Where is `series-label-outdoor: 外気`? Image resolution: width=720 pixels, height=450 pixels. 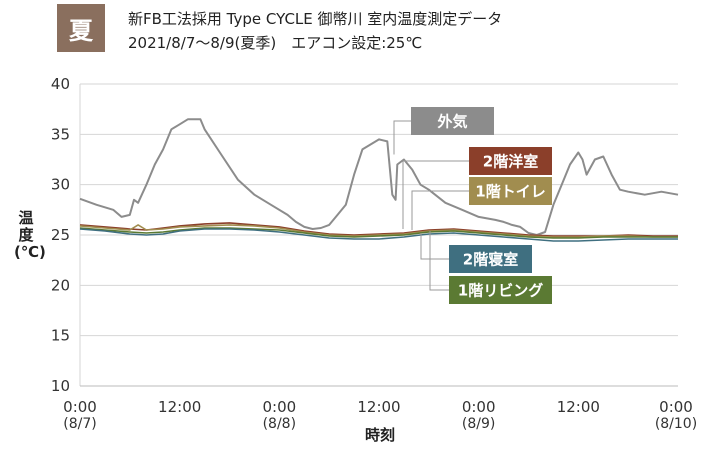 series-label-outdoor: 外気 is located at coordinates (451, 122).